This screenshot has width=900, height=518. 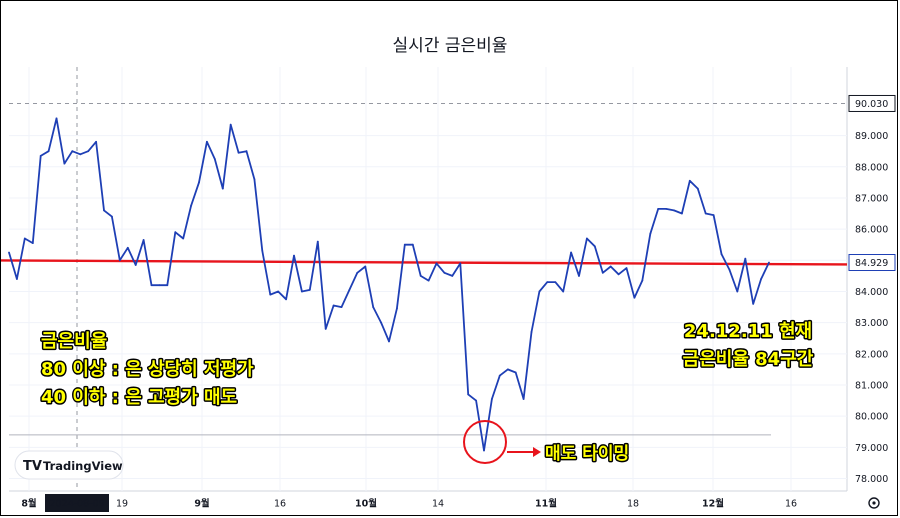 I want to click on top-value-badge, so click(x=872, y=103).